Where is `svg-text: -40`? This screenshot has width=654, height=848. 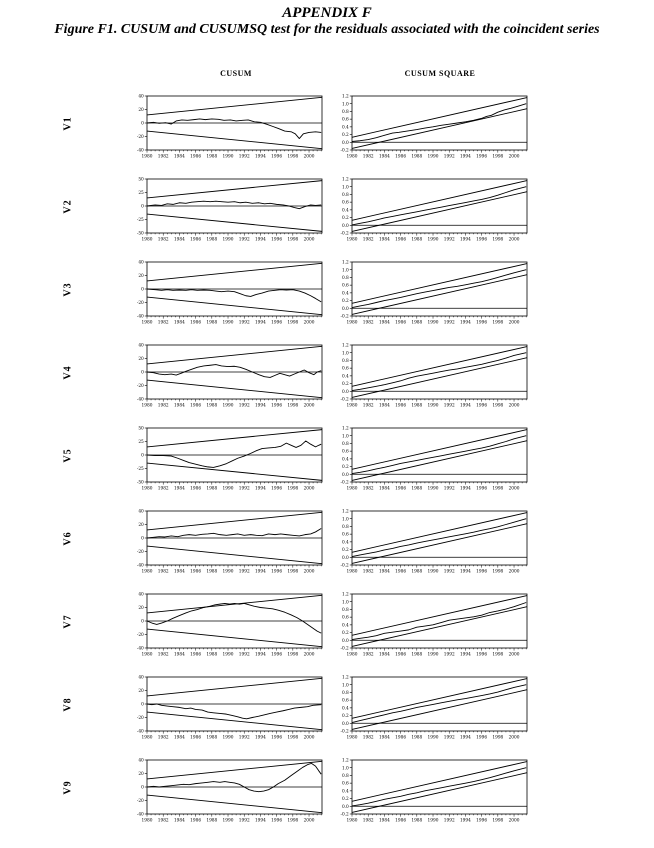 svg-text: -40 is located at coordinates (140, 649).